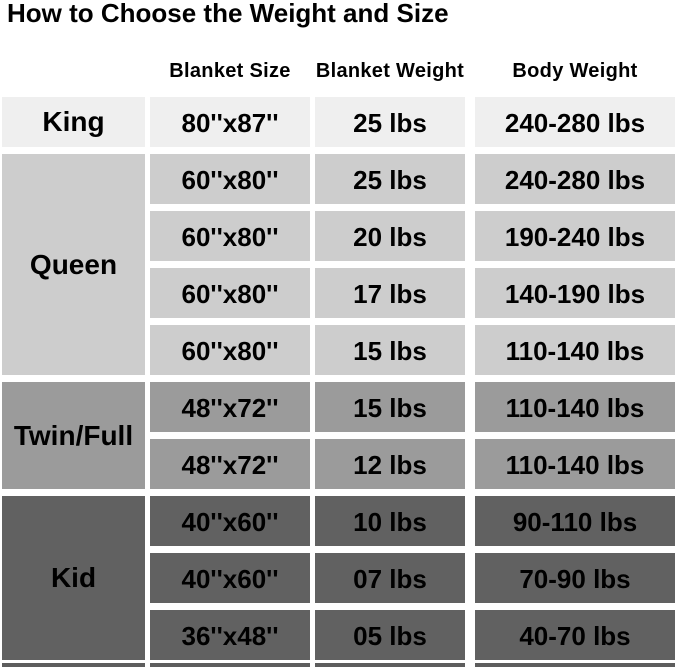 This screenshot has width=679, height=667. I want to click on blanket-weight-cell: 20 lbs, so click(390, 236).